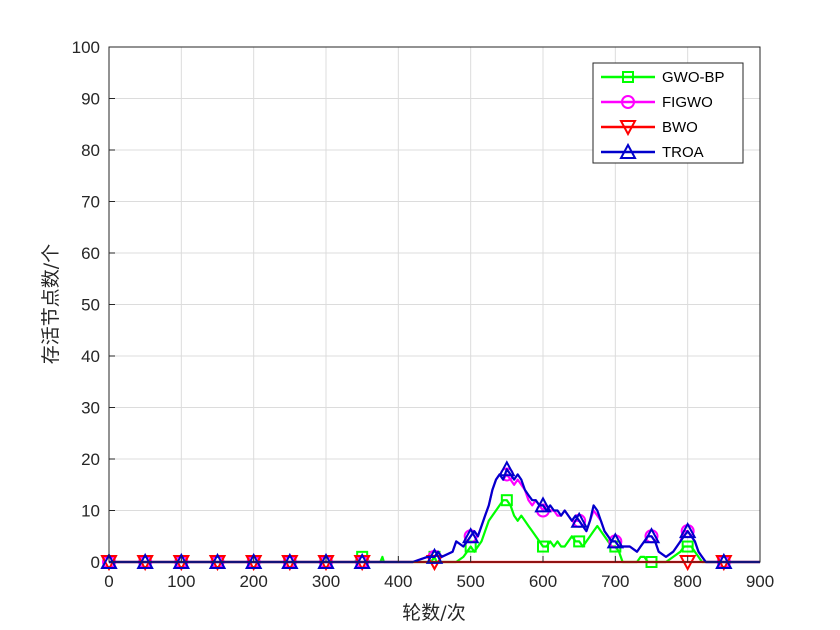 The image size is (840, 630). What do you see at coordinates (687, 581) in the screenshot?
I see `x-tick-label: 800` at bounding box center [687, 581].